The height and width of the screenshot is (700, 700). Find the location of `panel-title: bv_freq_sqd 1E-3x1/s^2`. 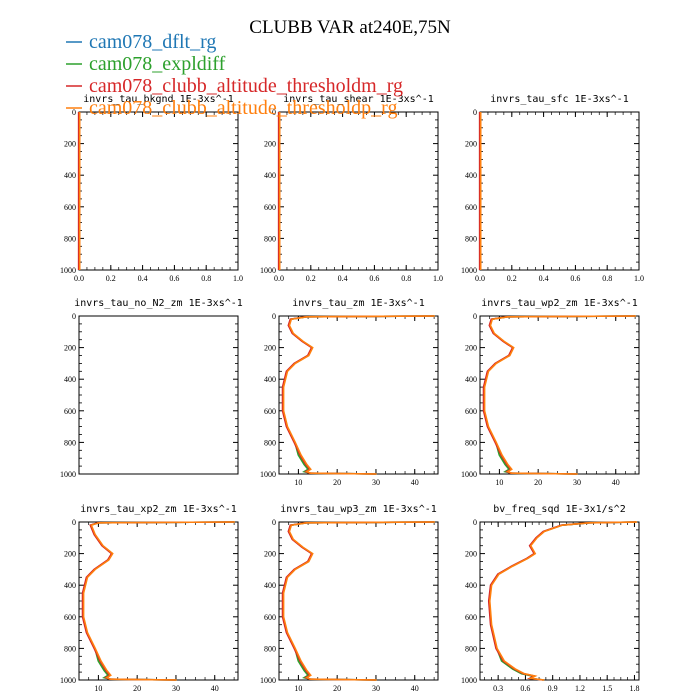

panel-title: bv_freq_sqd 1E-3x1/s^2 is located at coordinates (559, 509).